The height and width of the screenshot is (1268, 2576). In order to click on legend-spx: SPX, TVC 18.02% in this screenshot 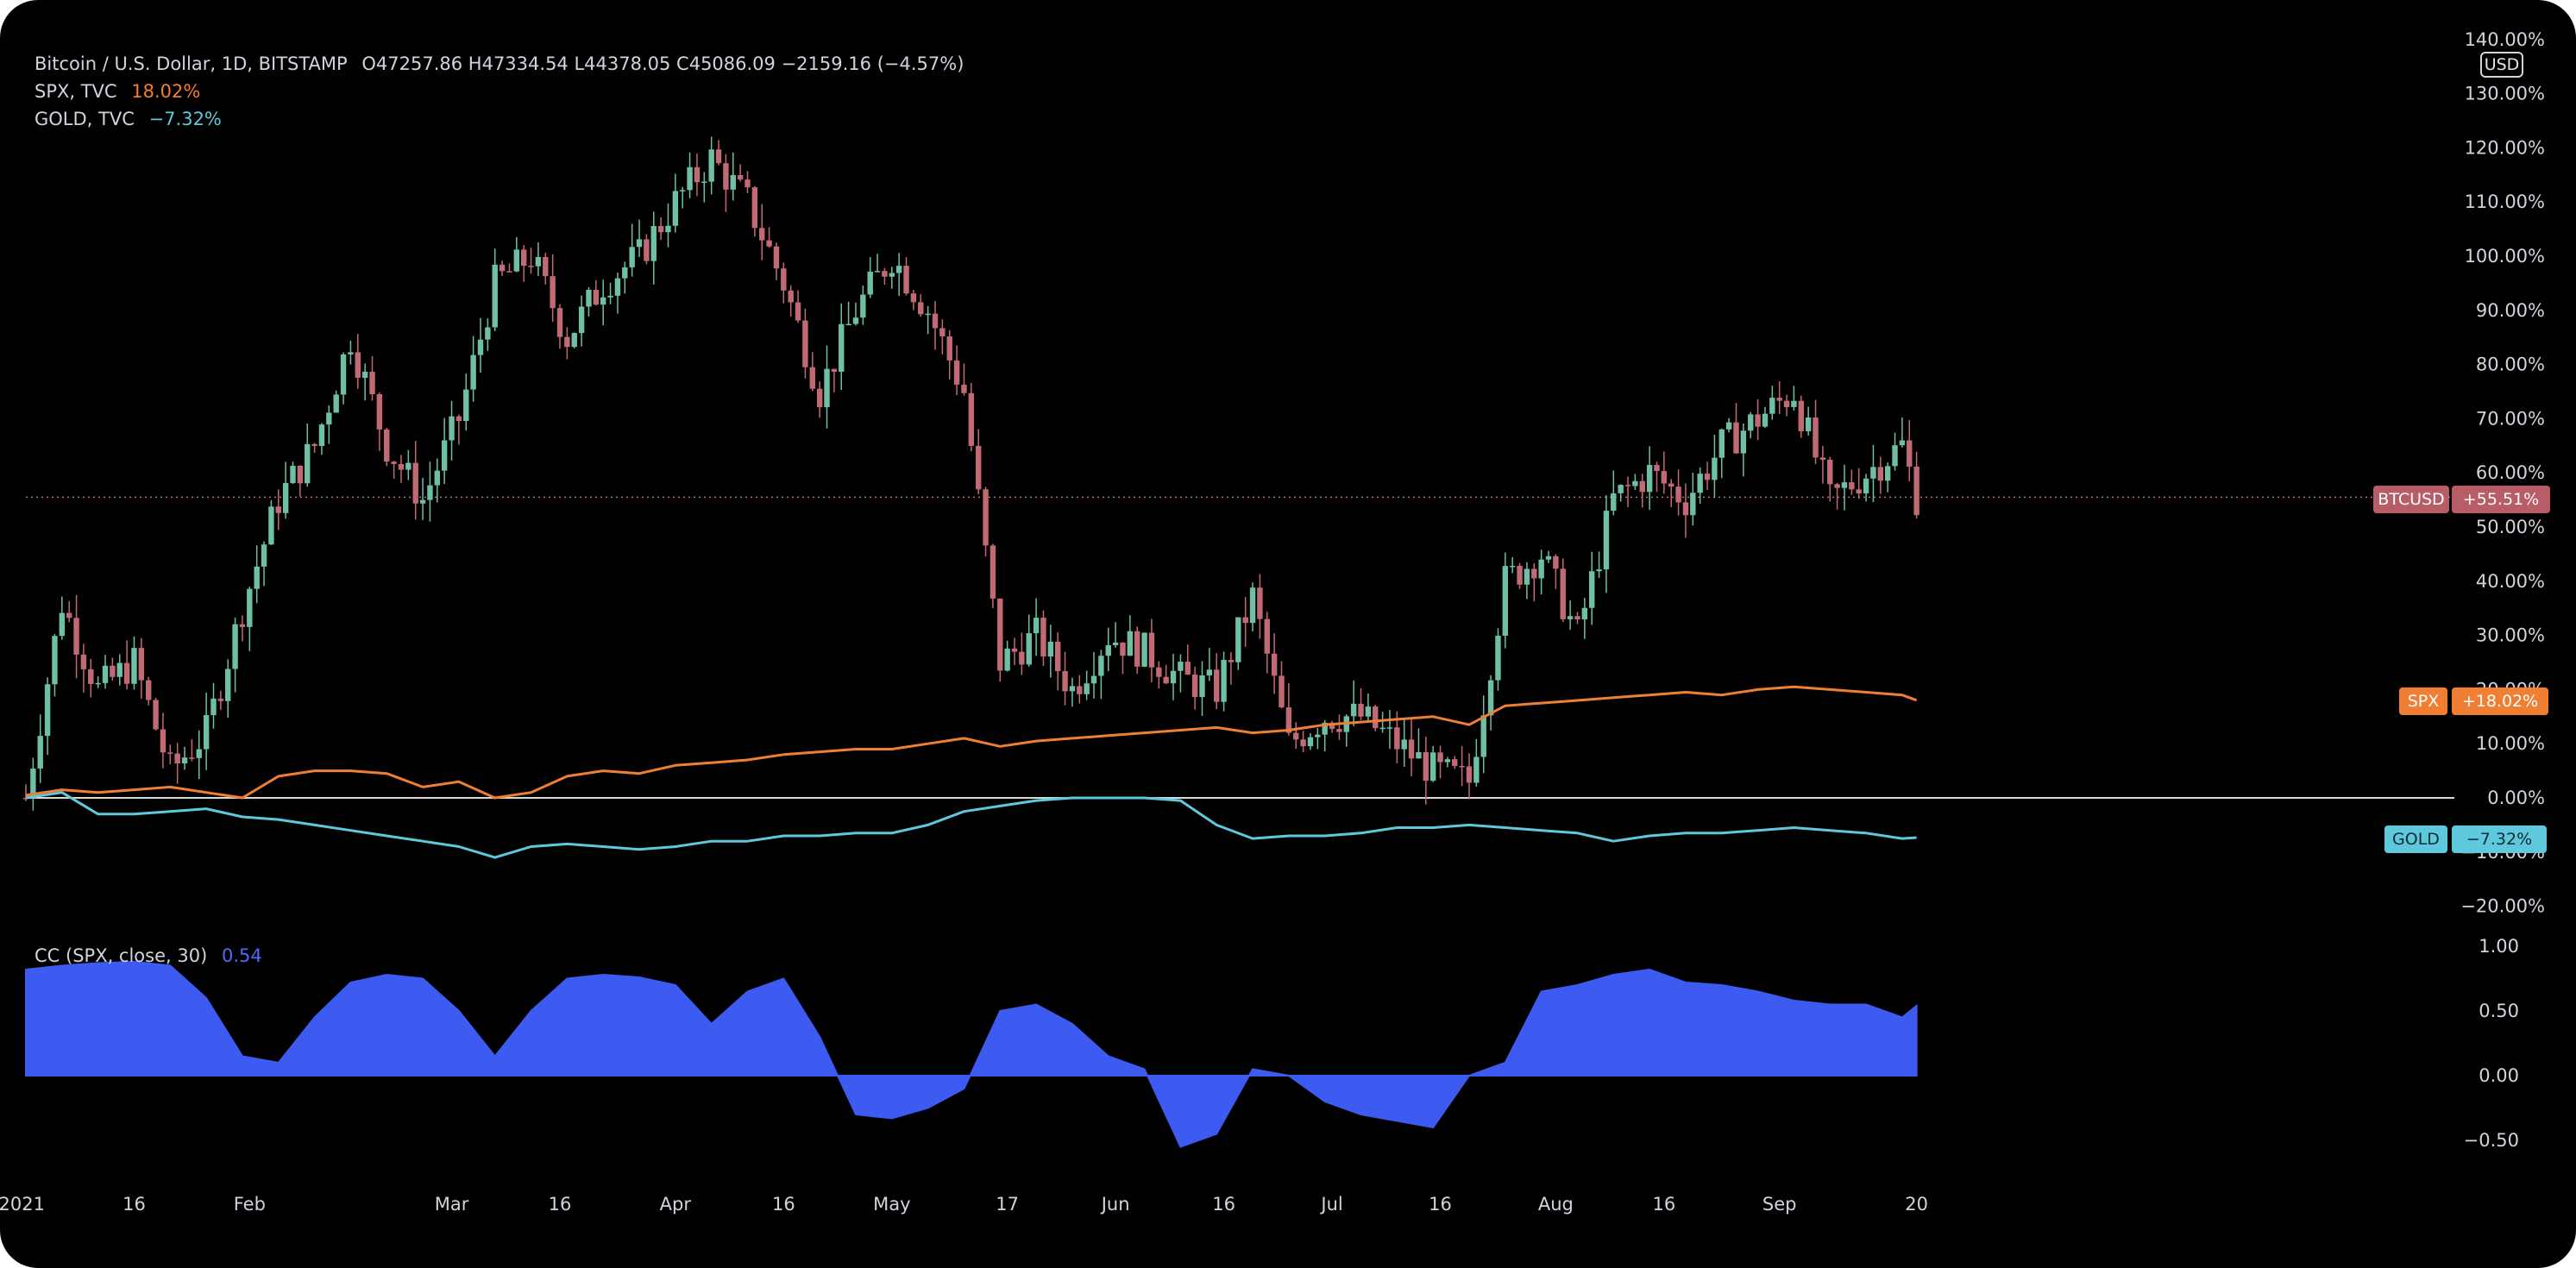, I will do `click(117, 91)`.